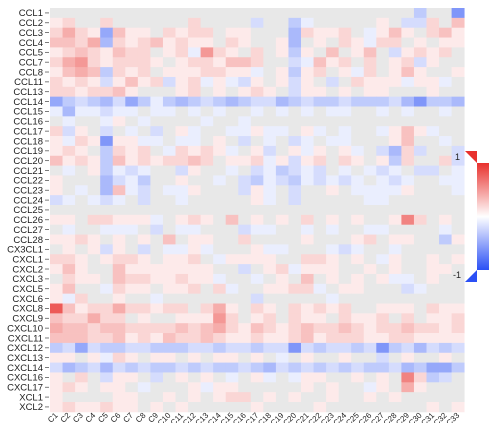 This screenshot has height=423, width=489. Describe the element at coordinates (31, 397) in the screenshot. I see `row-label: XCL1` at that location.